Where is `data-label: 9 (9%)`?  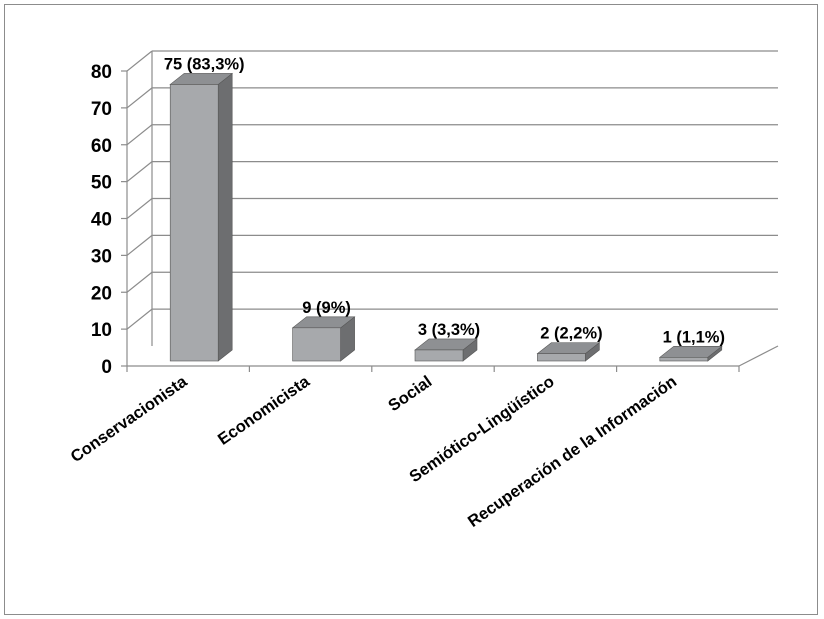
data-label: 9 (9%) is located at coordinates (326, 308).